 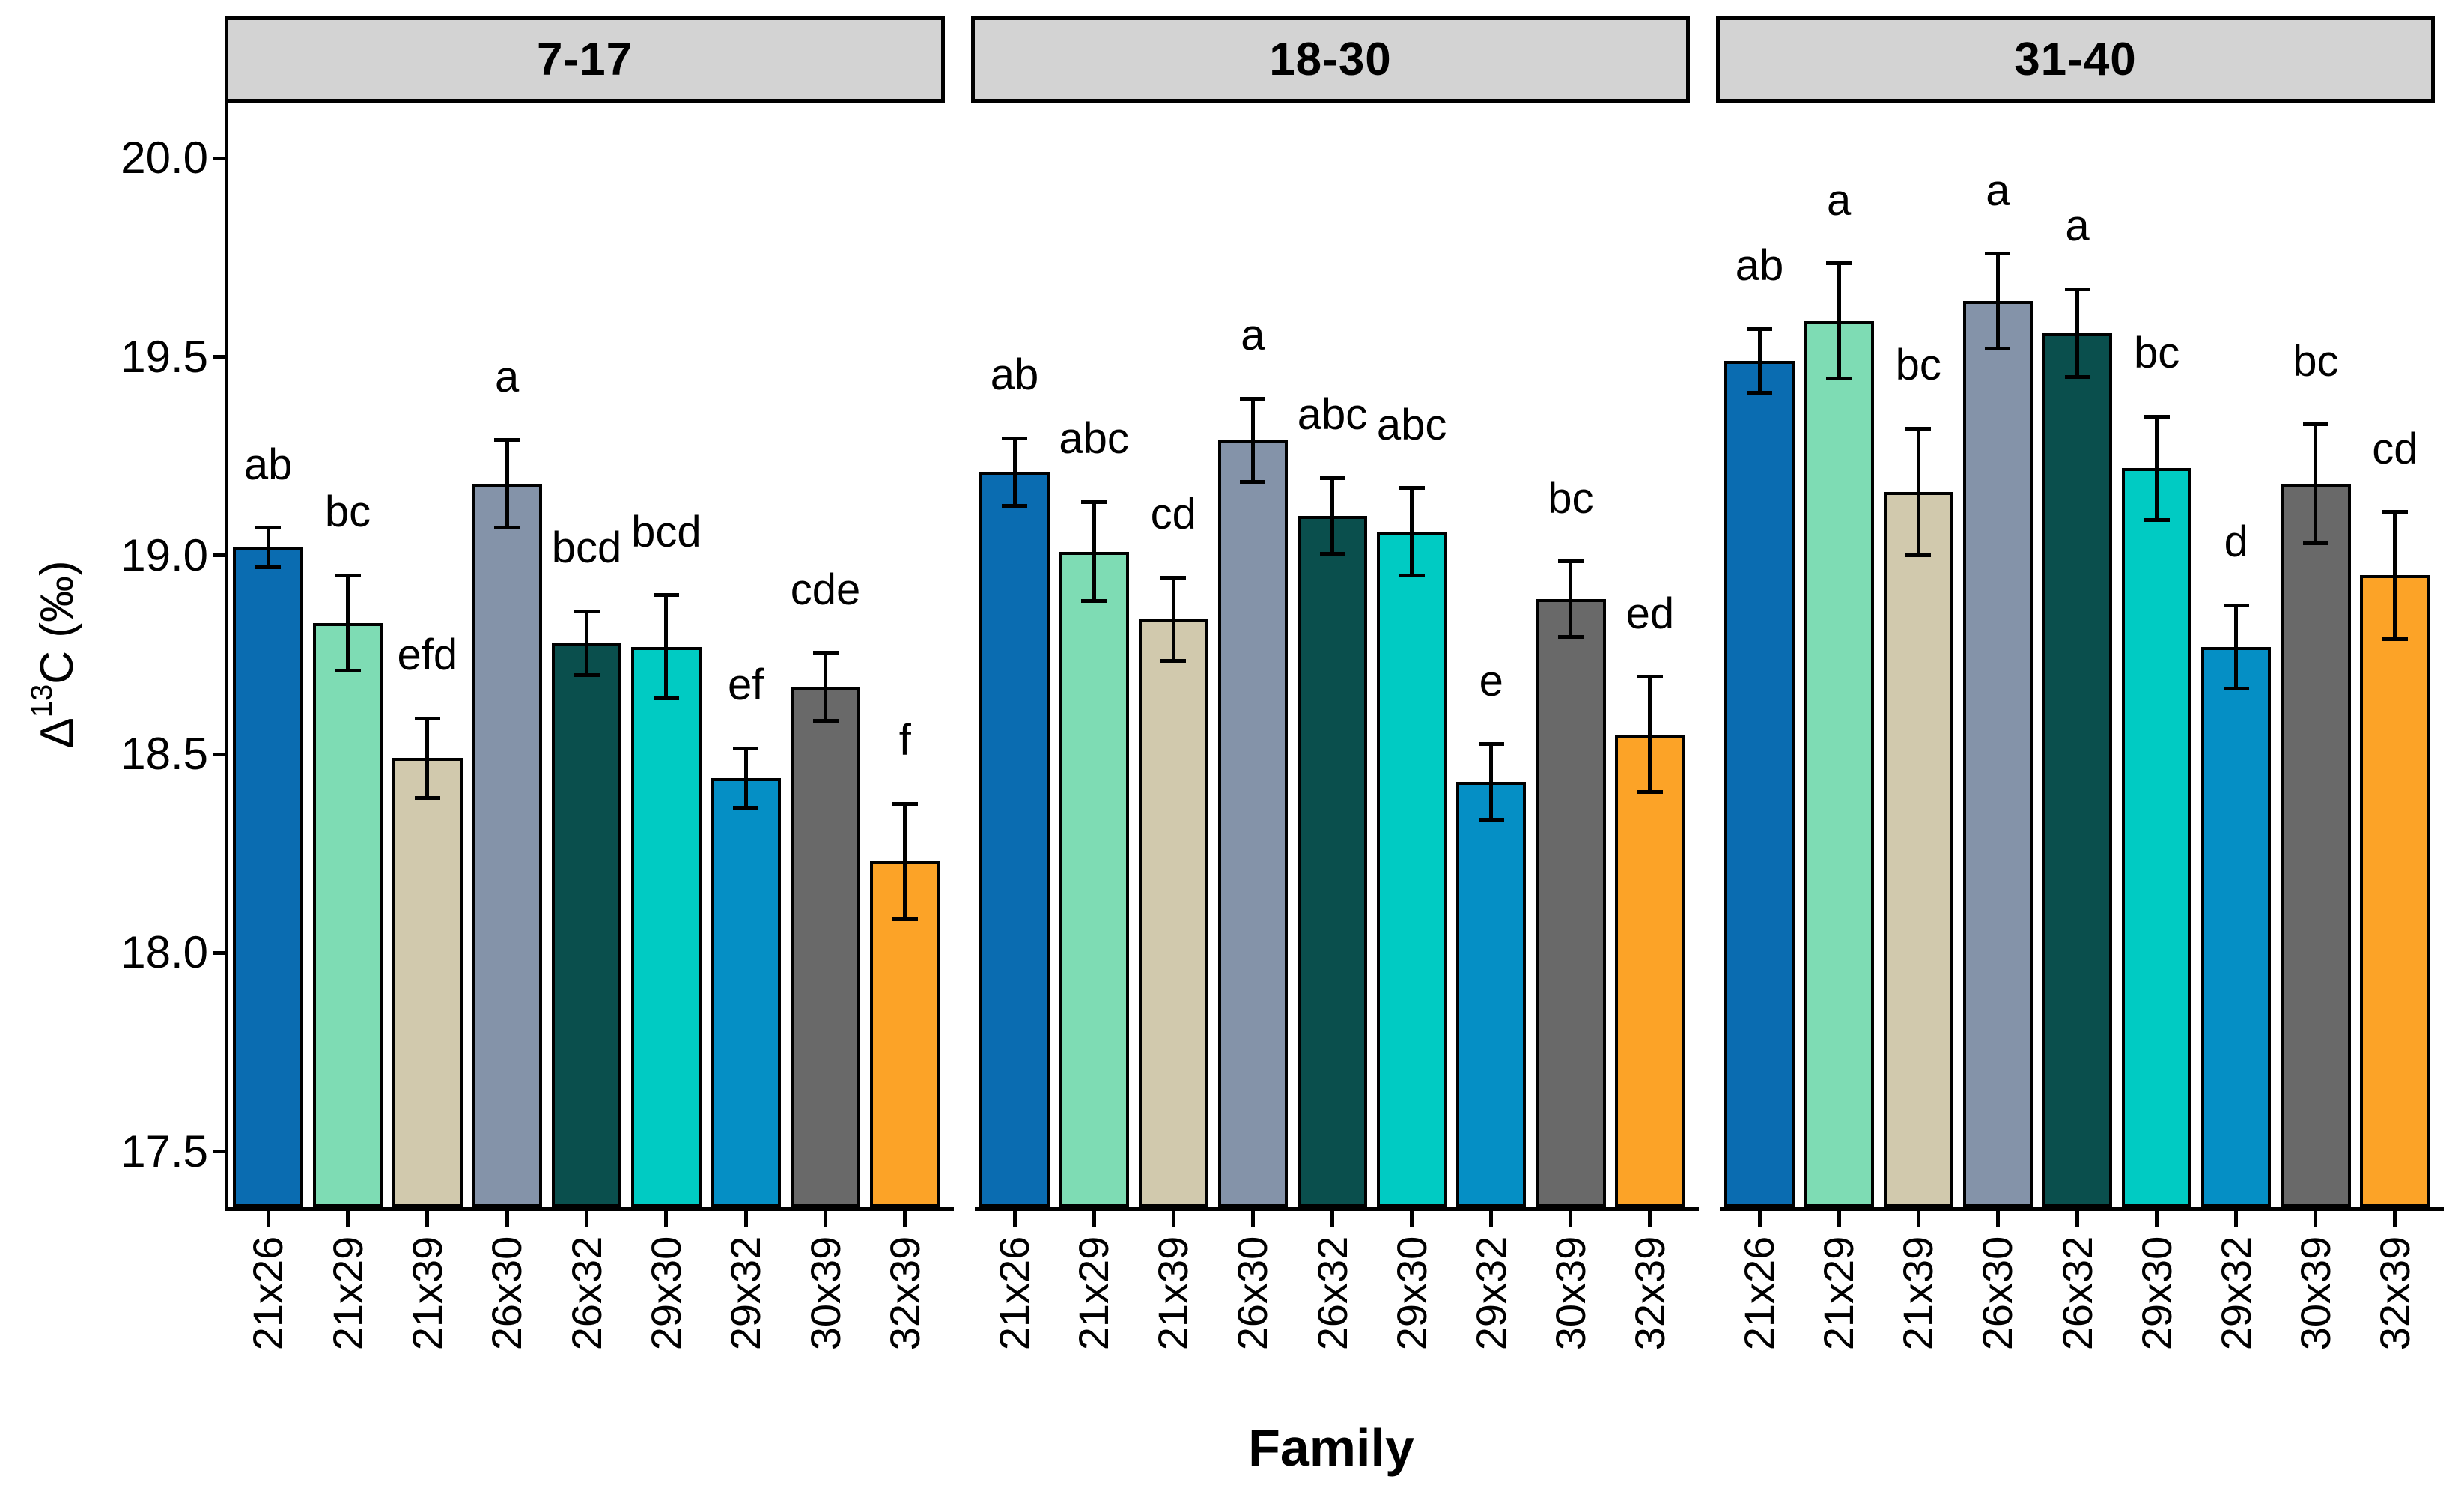 What do you see at coordinates (164, 755) in the screenshot?
I see `y-tick-label: 18.5` at bounding box center [164, 755].